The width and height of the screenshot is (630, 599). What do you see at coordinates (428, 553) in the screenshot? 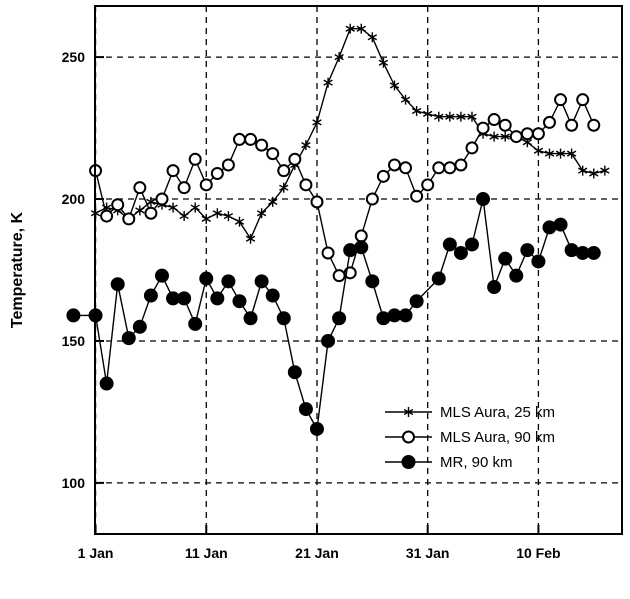
I see `x-tick-label: 31 Jan` at bounding box center [428, 553].